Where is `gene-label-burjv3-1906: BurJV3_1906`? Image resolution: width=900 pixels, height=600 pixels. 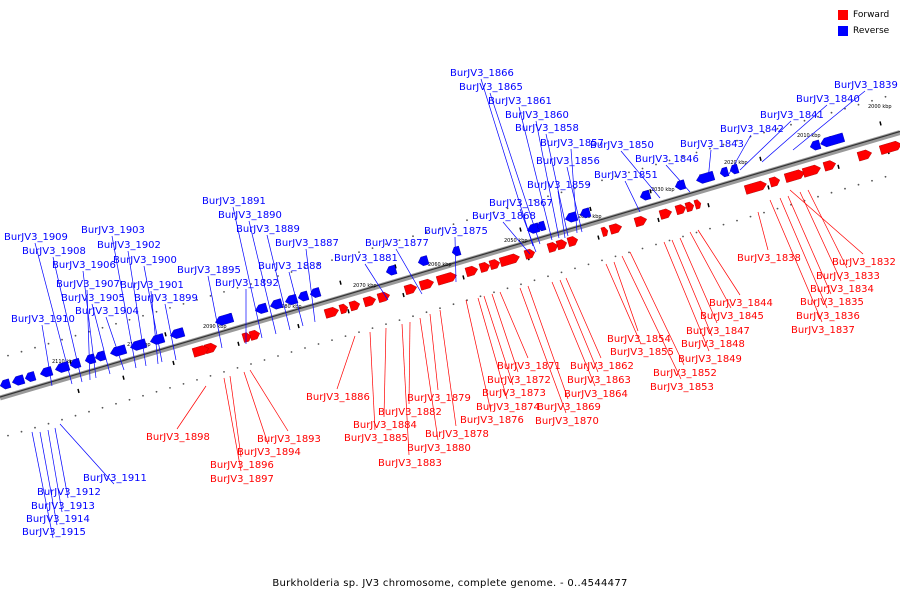
gene-label-burjv3-1906: BurJV3_1906 is located at coordinates (84, 265).